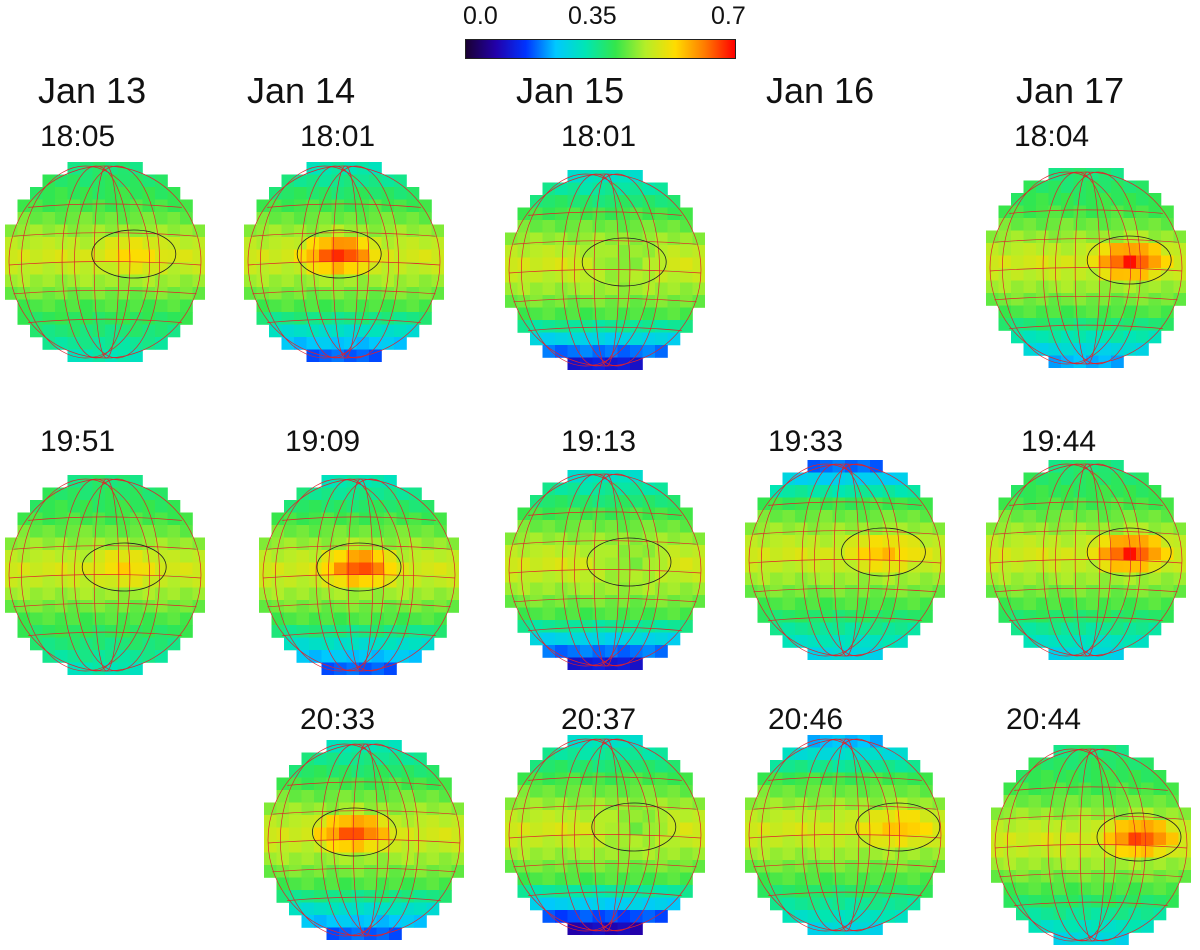 The width and height of the screenshot is (1200, 950). I want to click on contour-line, so click(624, 262).